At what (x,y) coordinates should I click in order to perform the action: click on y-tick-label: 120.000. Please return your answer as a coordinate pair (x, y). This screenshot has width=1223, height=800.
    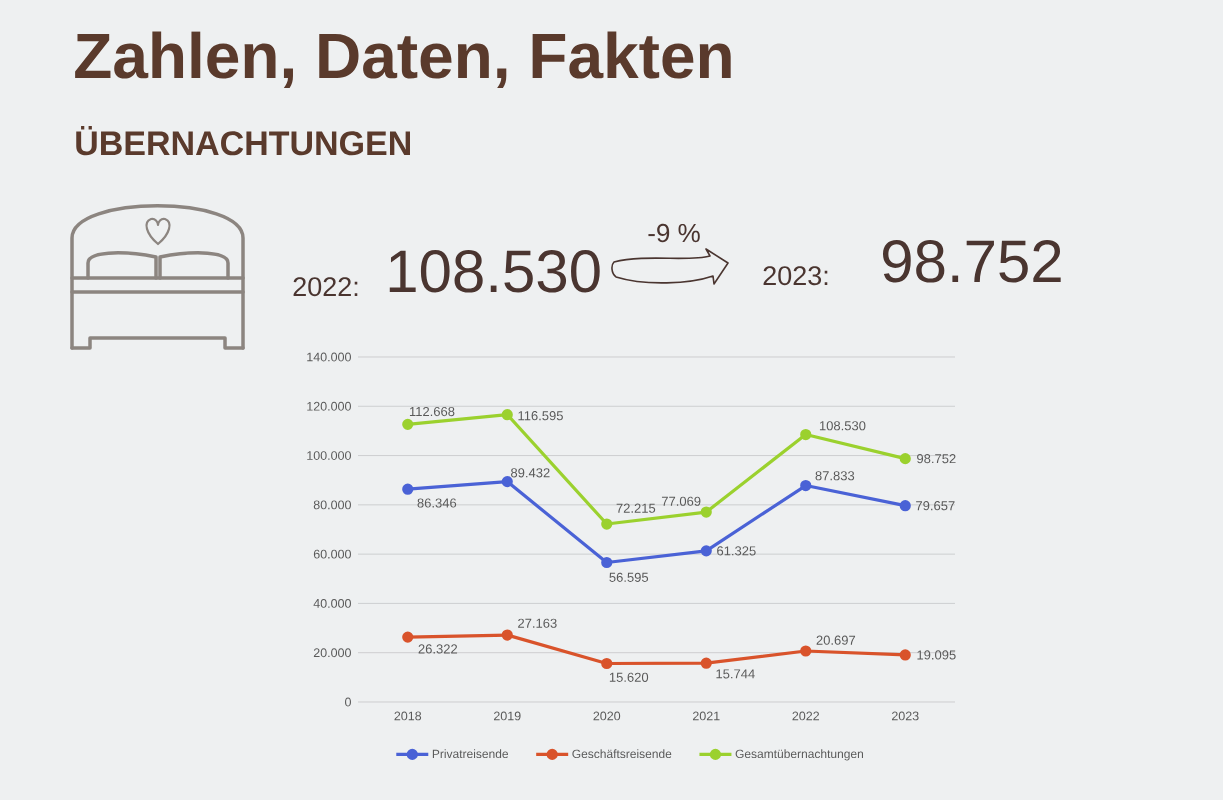
    Looking at the image, I should click on (329, 406).